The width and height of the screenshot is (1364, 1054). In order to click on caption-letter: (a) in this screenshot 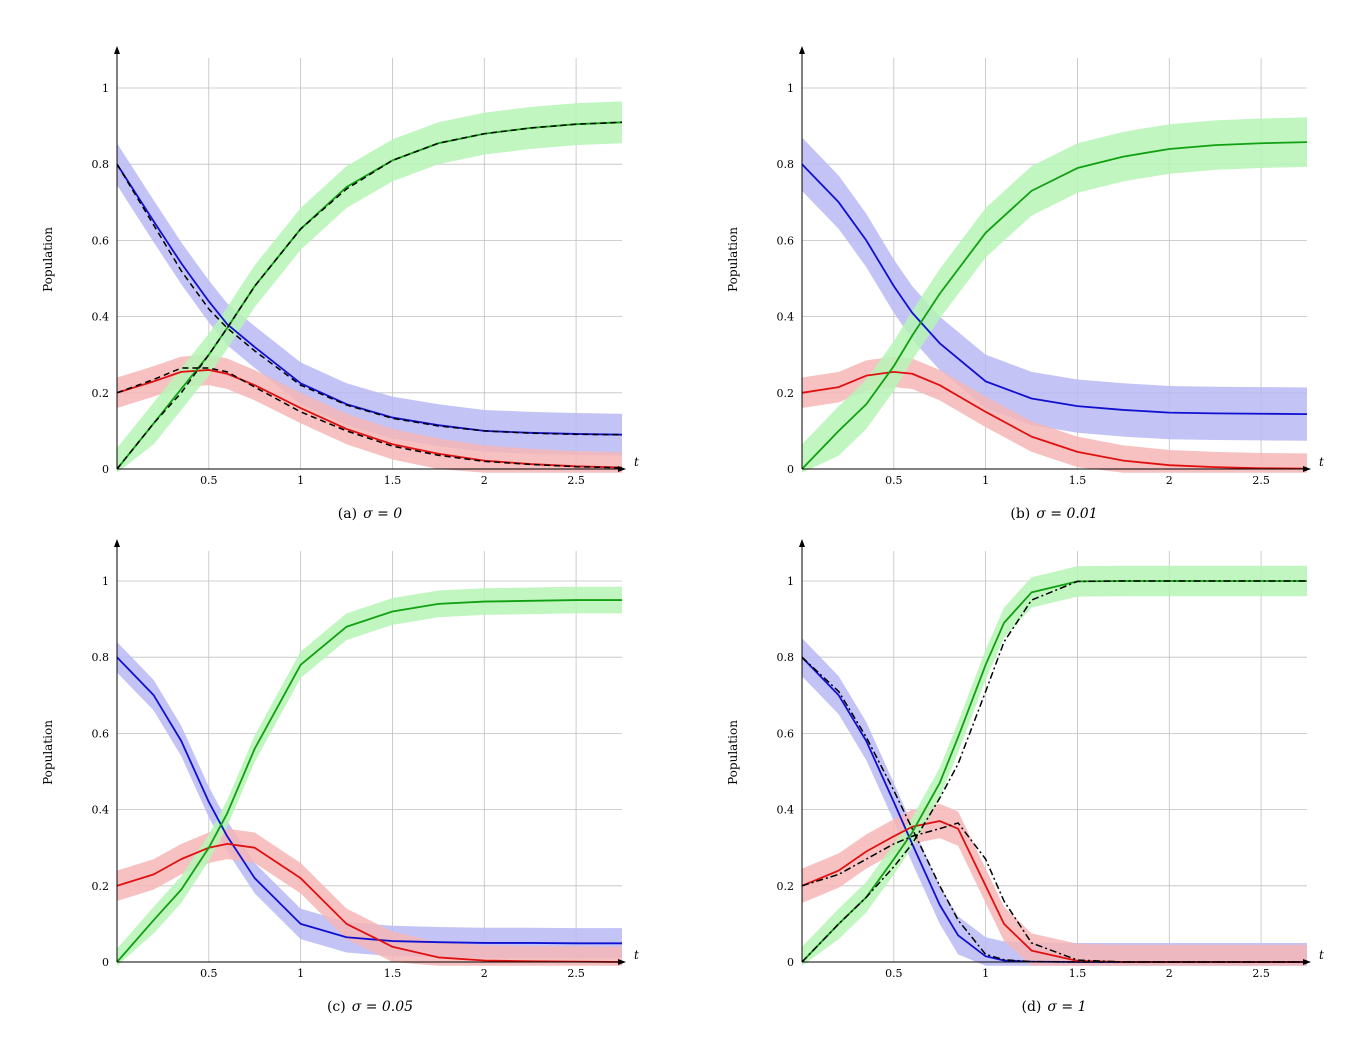, I will do `click(347, 514)`.